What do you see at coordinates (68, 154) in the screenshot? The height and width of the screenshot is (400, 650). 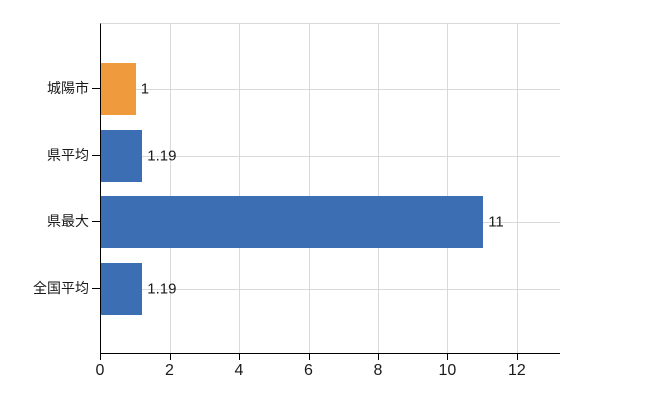 I see `category-label: 県平均` at bounding box center [68, 154].